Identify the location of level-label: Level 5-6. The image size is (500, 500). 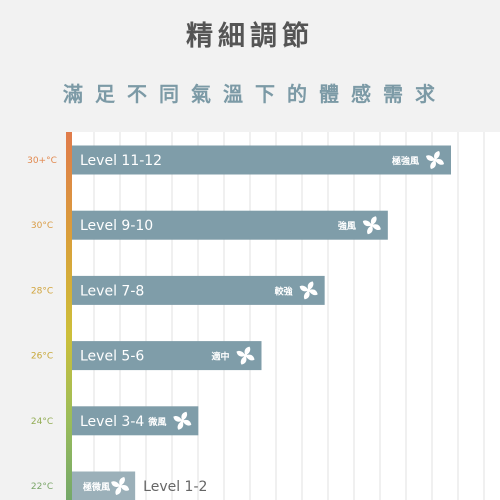
(112, 357).